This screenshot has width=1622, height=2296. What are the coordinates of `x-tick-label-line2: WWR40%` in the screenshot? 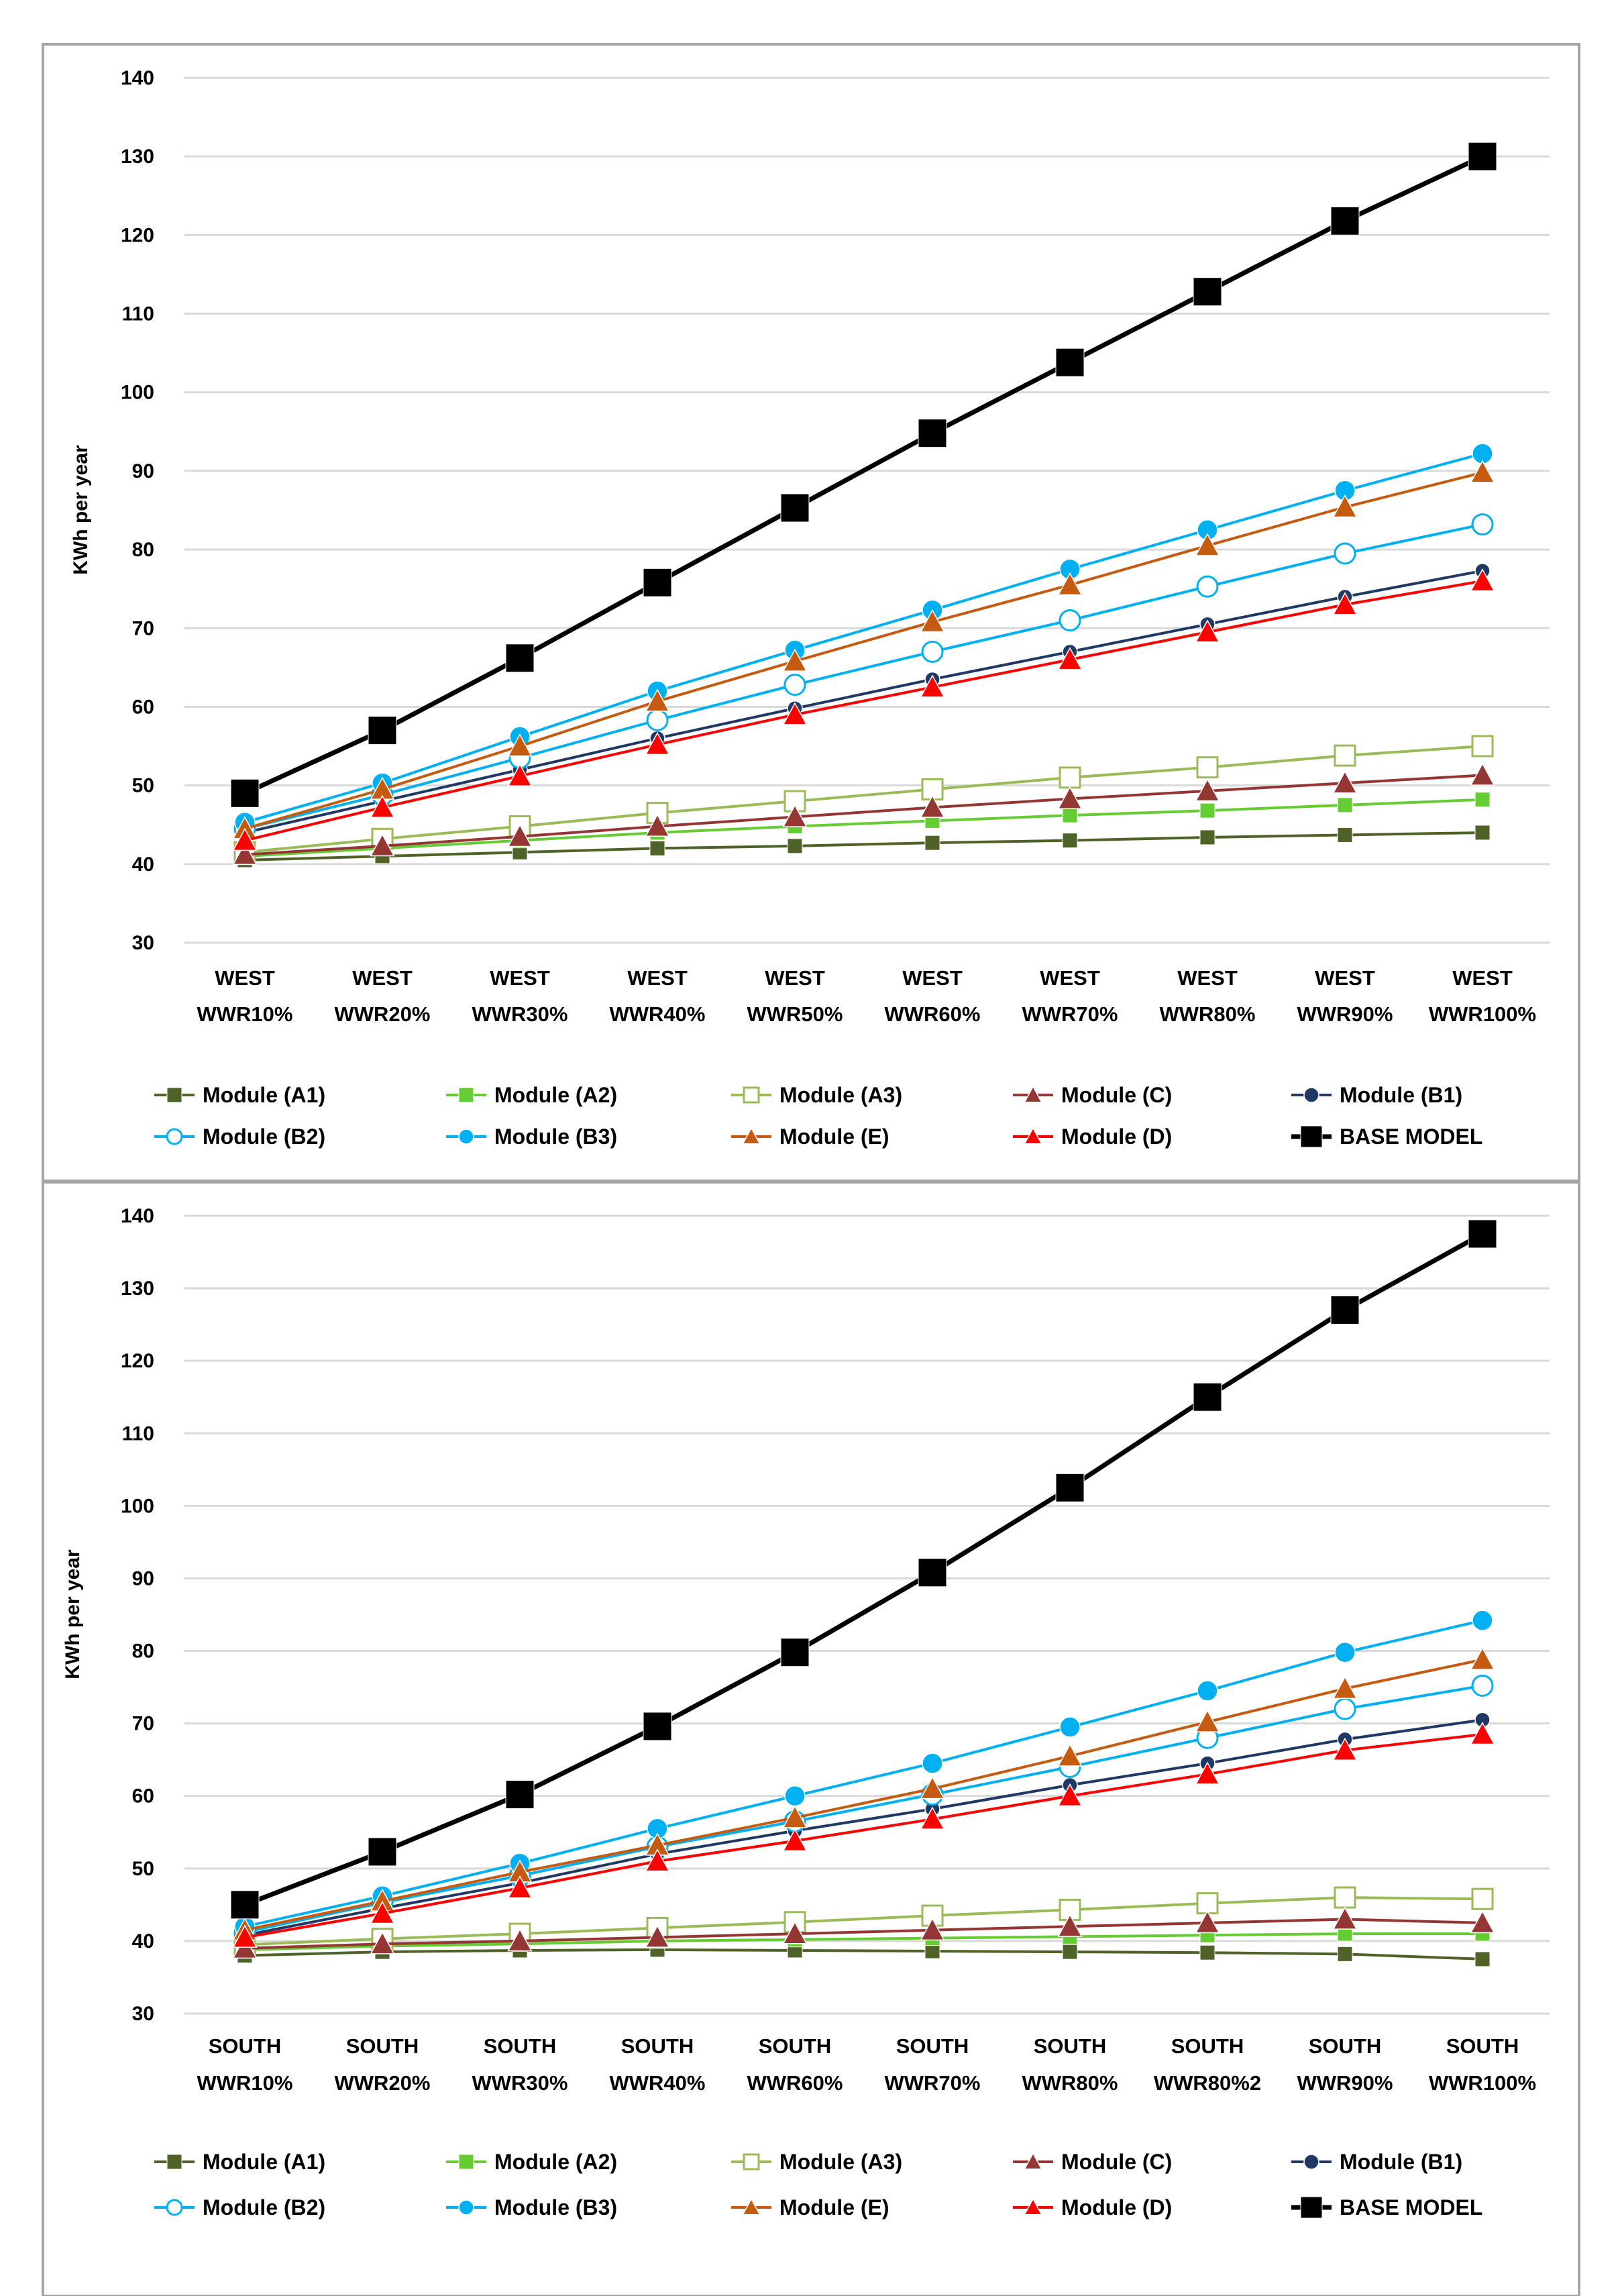 It's located at (658, 1014).